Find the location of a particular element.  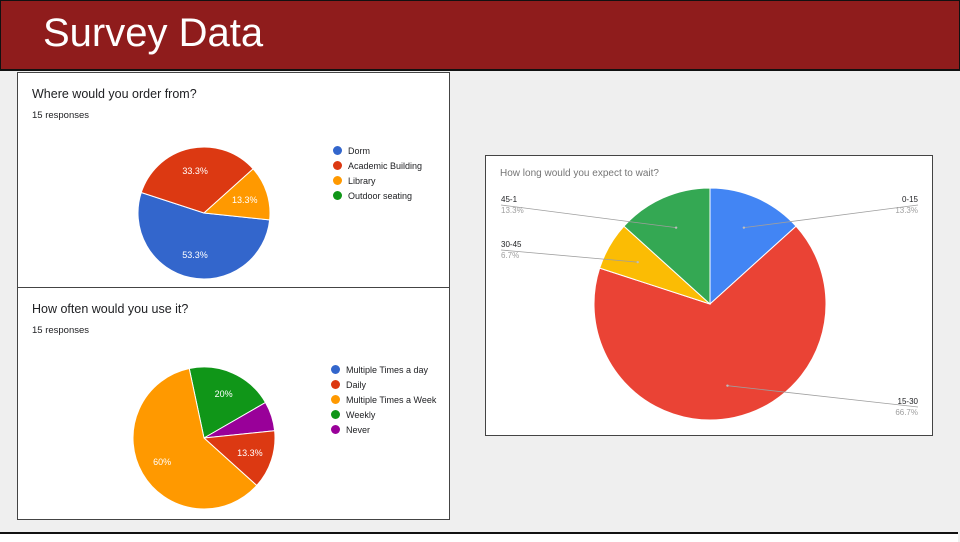

data-label-daily: 13.3% is located at coordinates (250, 453).